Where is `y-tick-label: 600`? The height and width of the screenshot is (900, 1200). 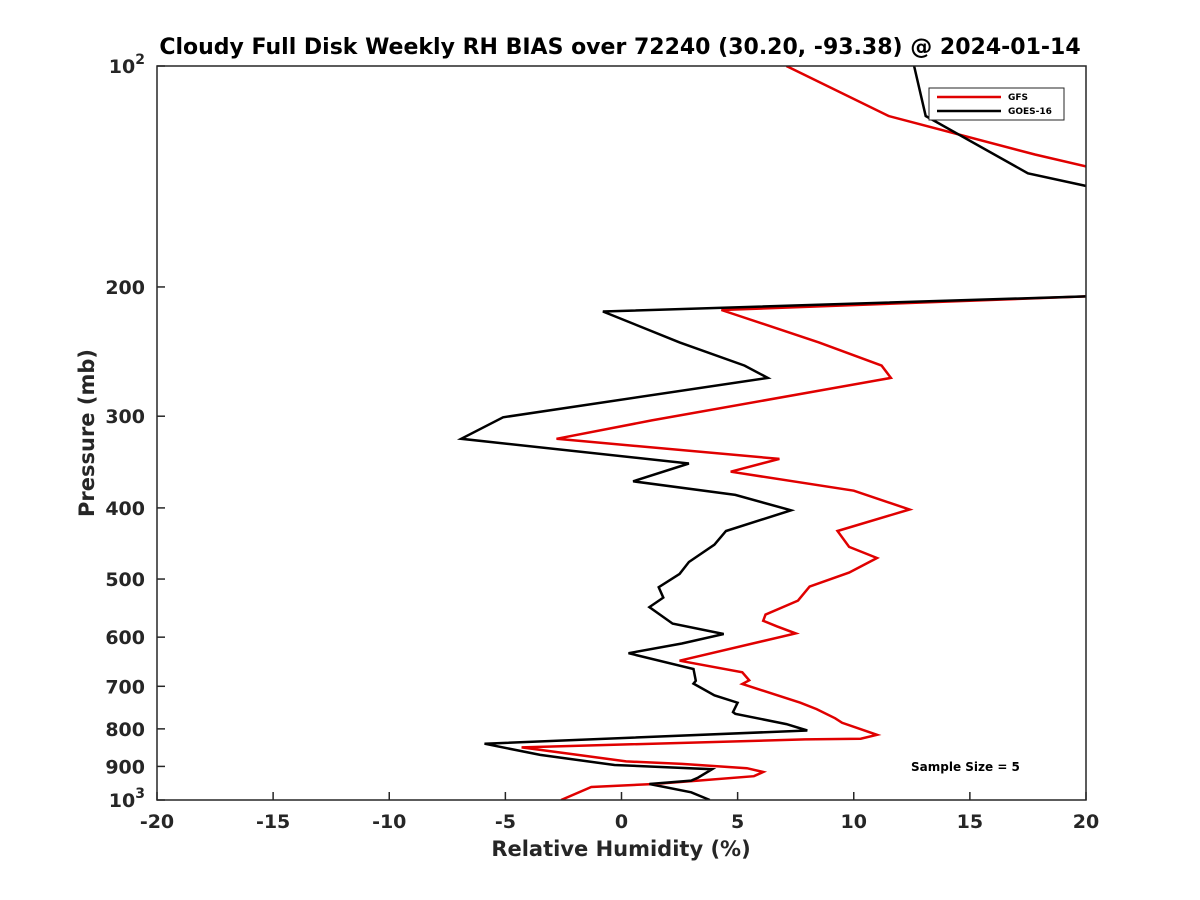 y-tick-label: 600 is located at coordinates (125, 638).